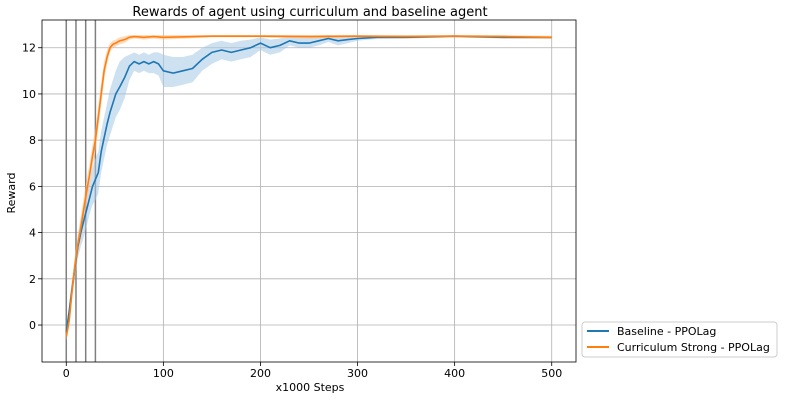 The height and width of the screenshot is (404, 800). Describe the element at coordinates (454, 373) in the screenshot. I see `x-tick-label: 400` at that location.